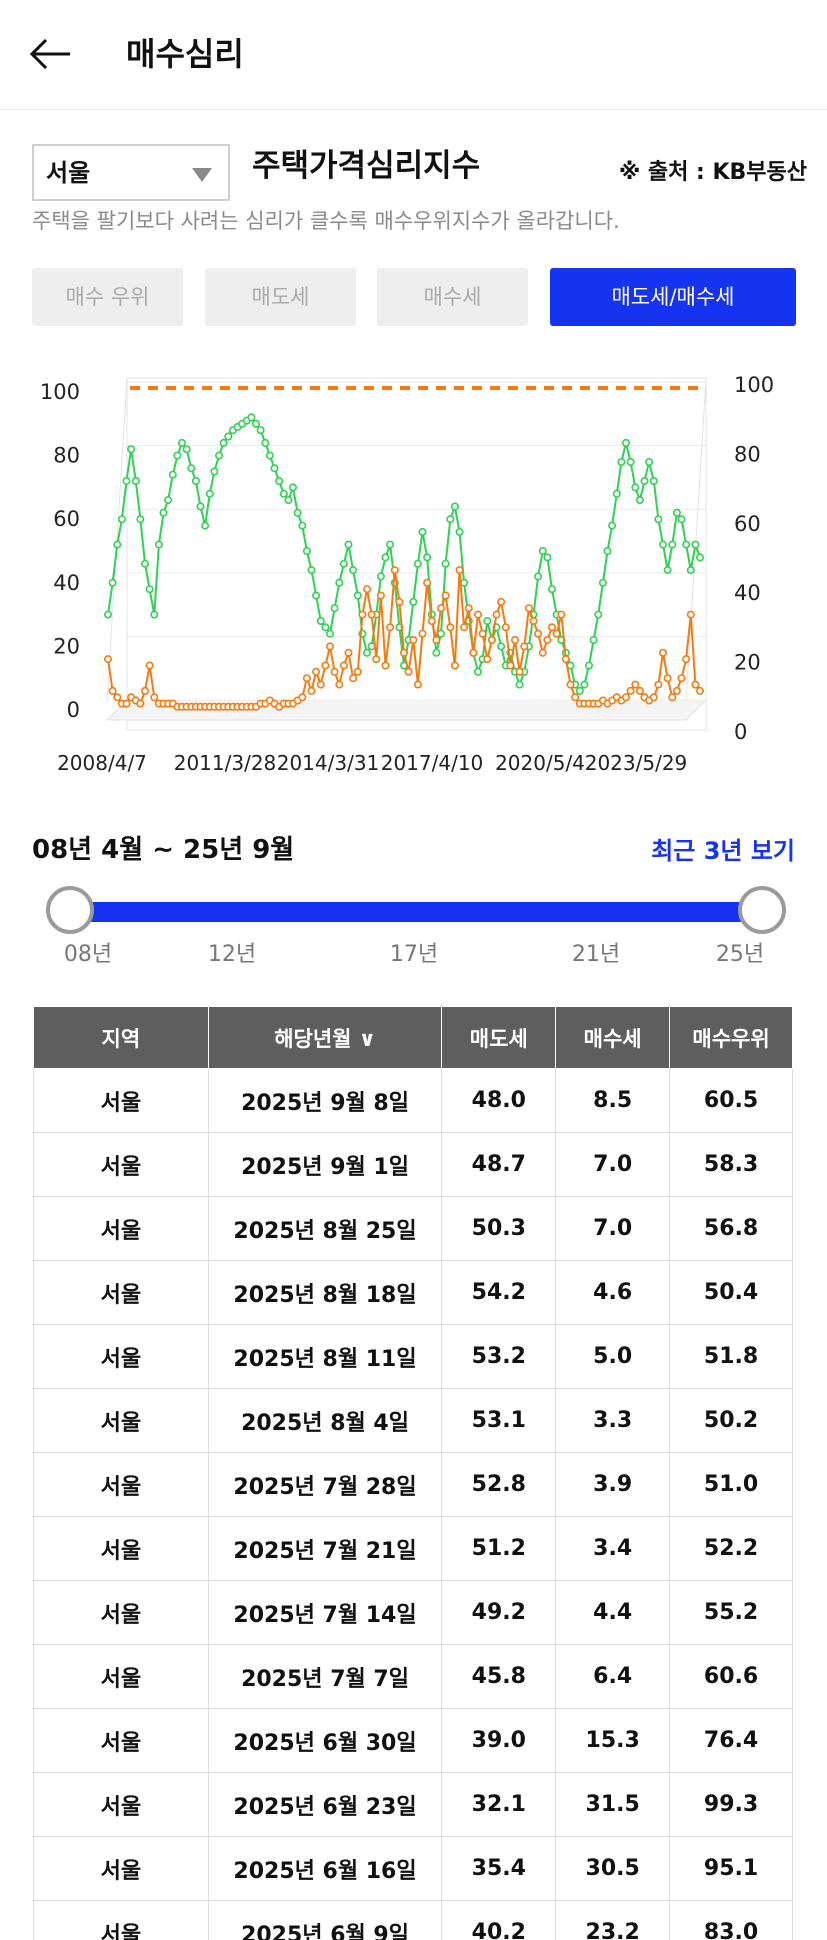 The height and width of the screenshot is (1940, 827). Describe the element at coordinates (163, 850) in the screenshot. I see `range-label: 08년 4월 ~ 25년 9월` at that location.